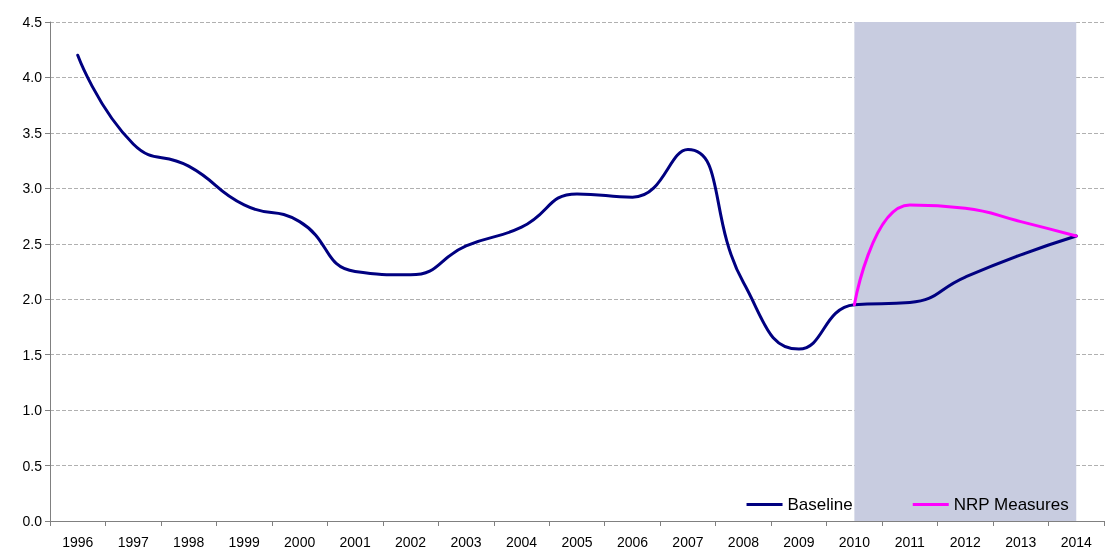 This screenshot has height=556, width=1114. What do you see at coordinates (1011, 504) in the screenshot?
I see `legend-label: NRP Measures` at bounding box center [1011, 504].